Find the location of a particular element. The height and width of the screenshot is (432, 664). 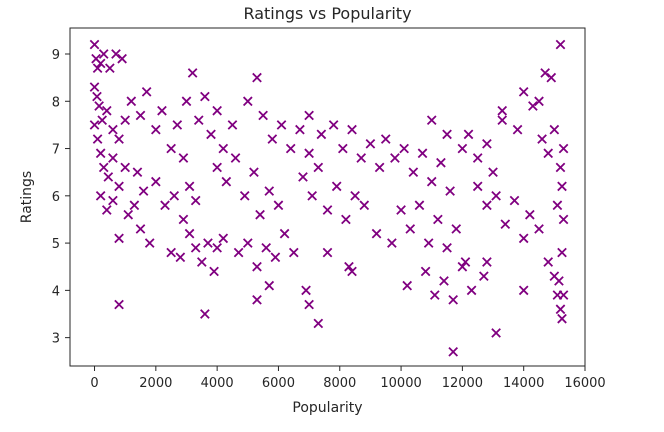

x-tick-label: 10000 is located at coordinates (400, 383).